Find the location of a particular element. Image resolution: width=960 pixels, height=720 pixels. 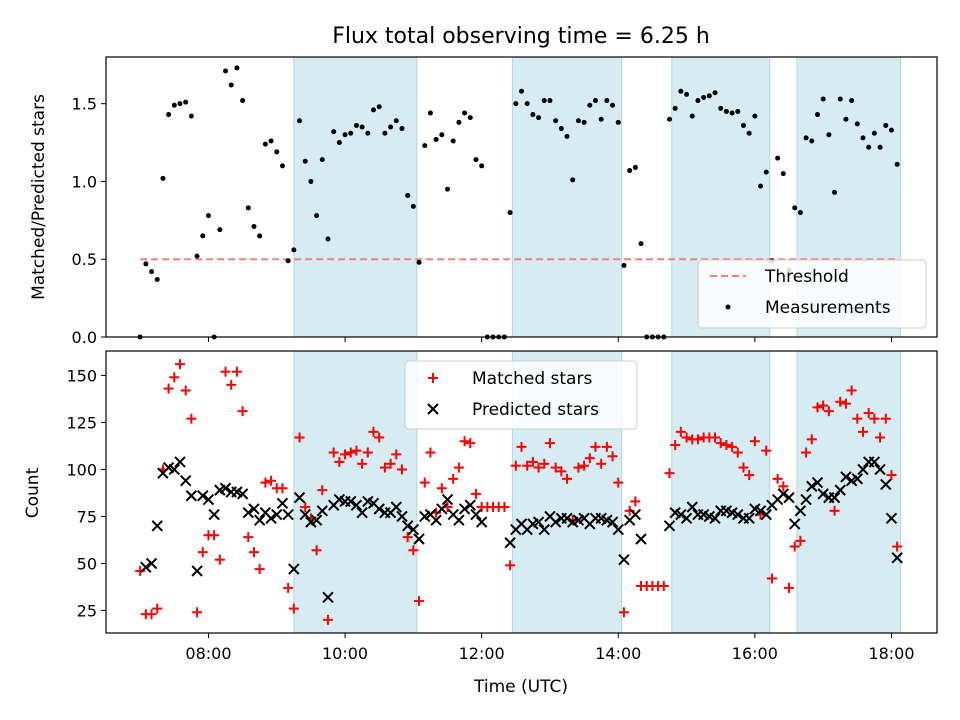

x-tick-label: 08:00 is located at coordinates (208, 653).